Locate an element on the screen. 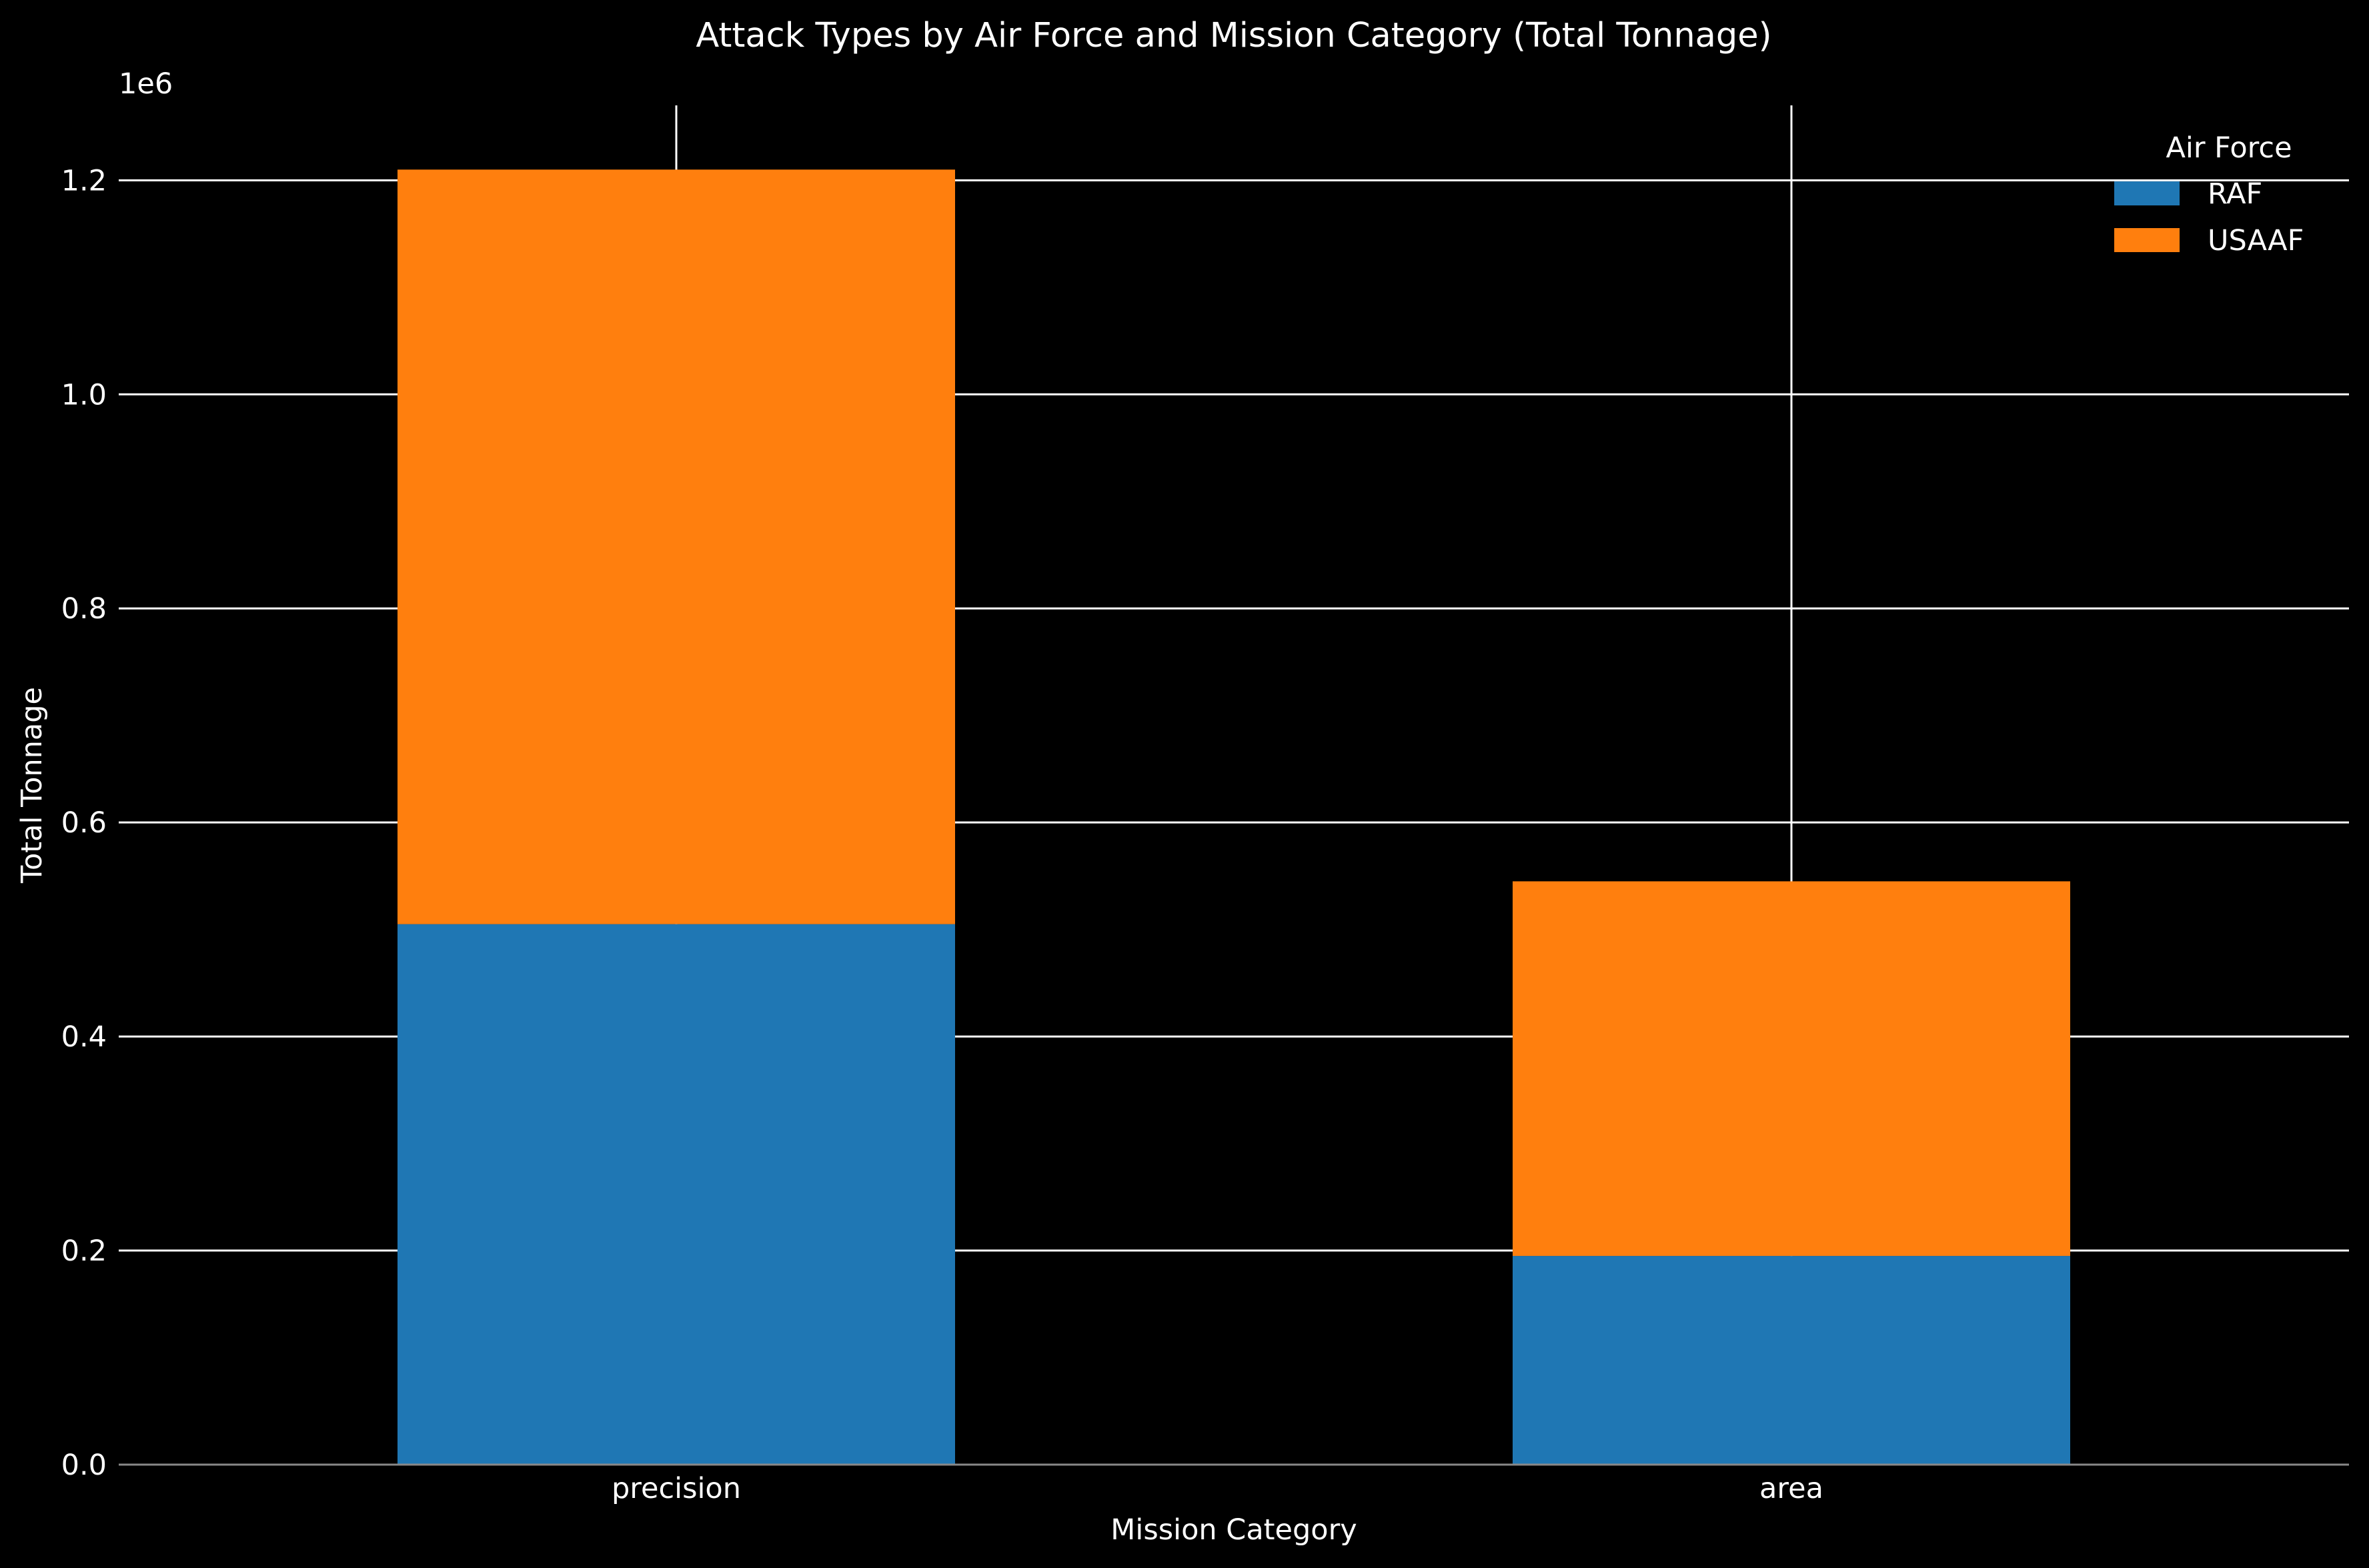 The height and width of the screenshot is (1568, 2369). legend: Air Force RAF USAAF is located at coordinates (2209, 194).